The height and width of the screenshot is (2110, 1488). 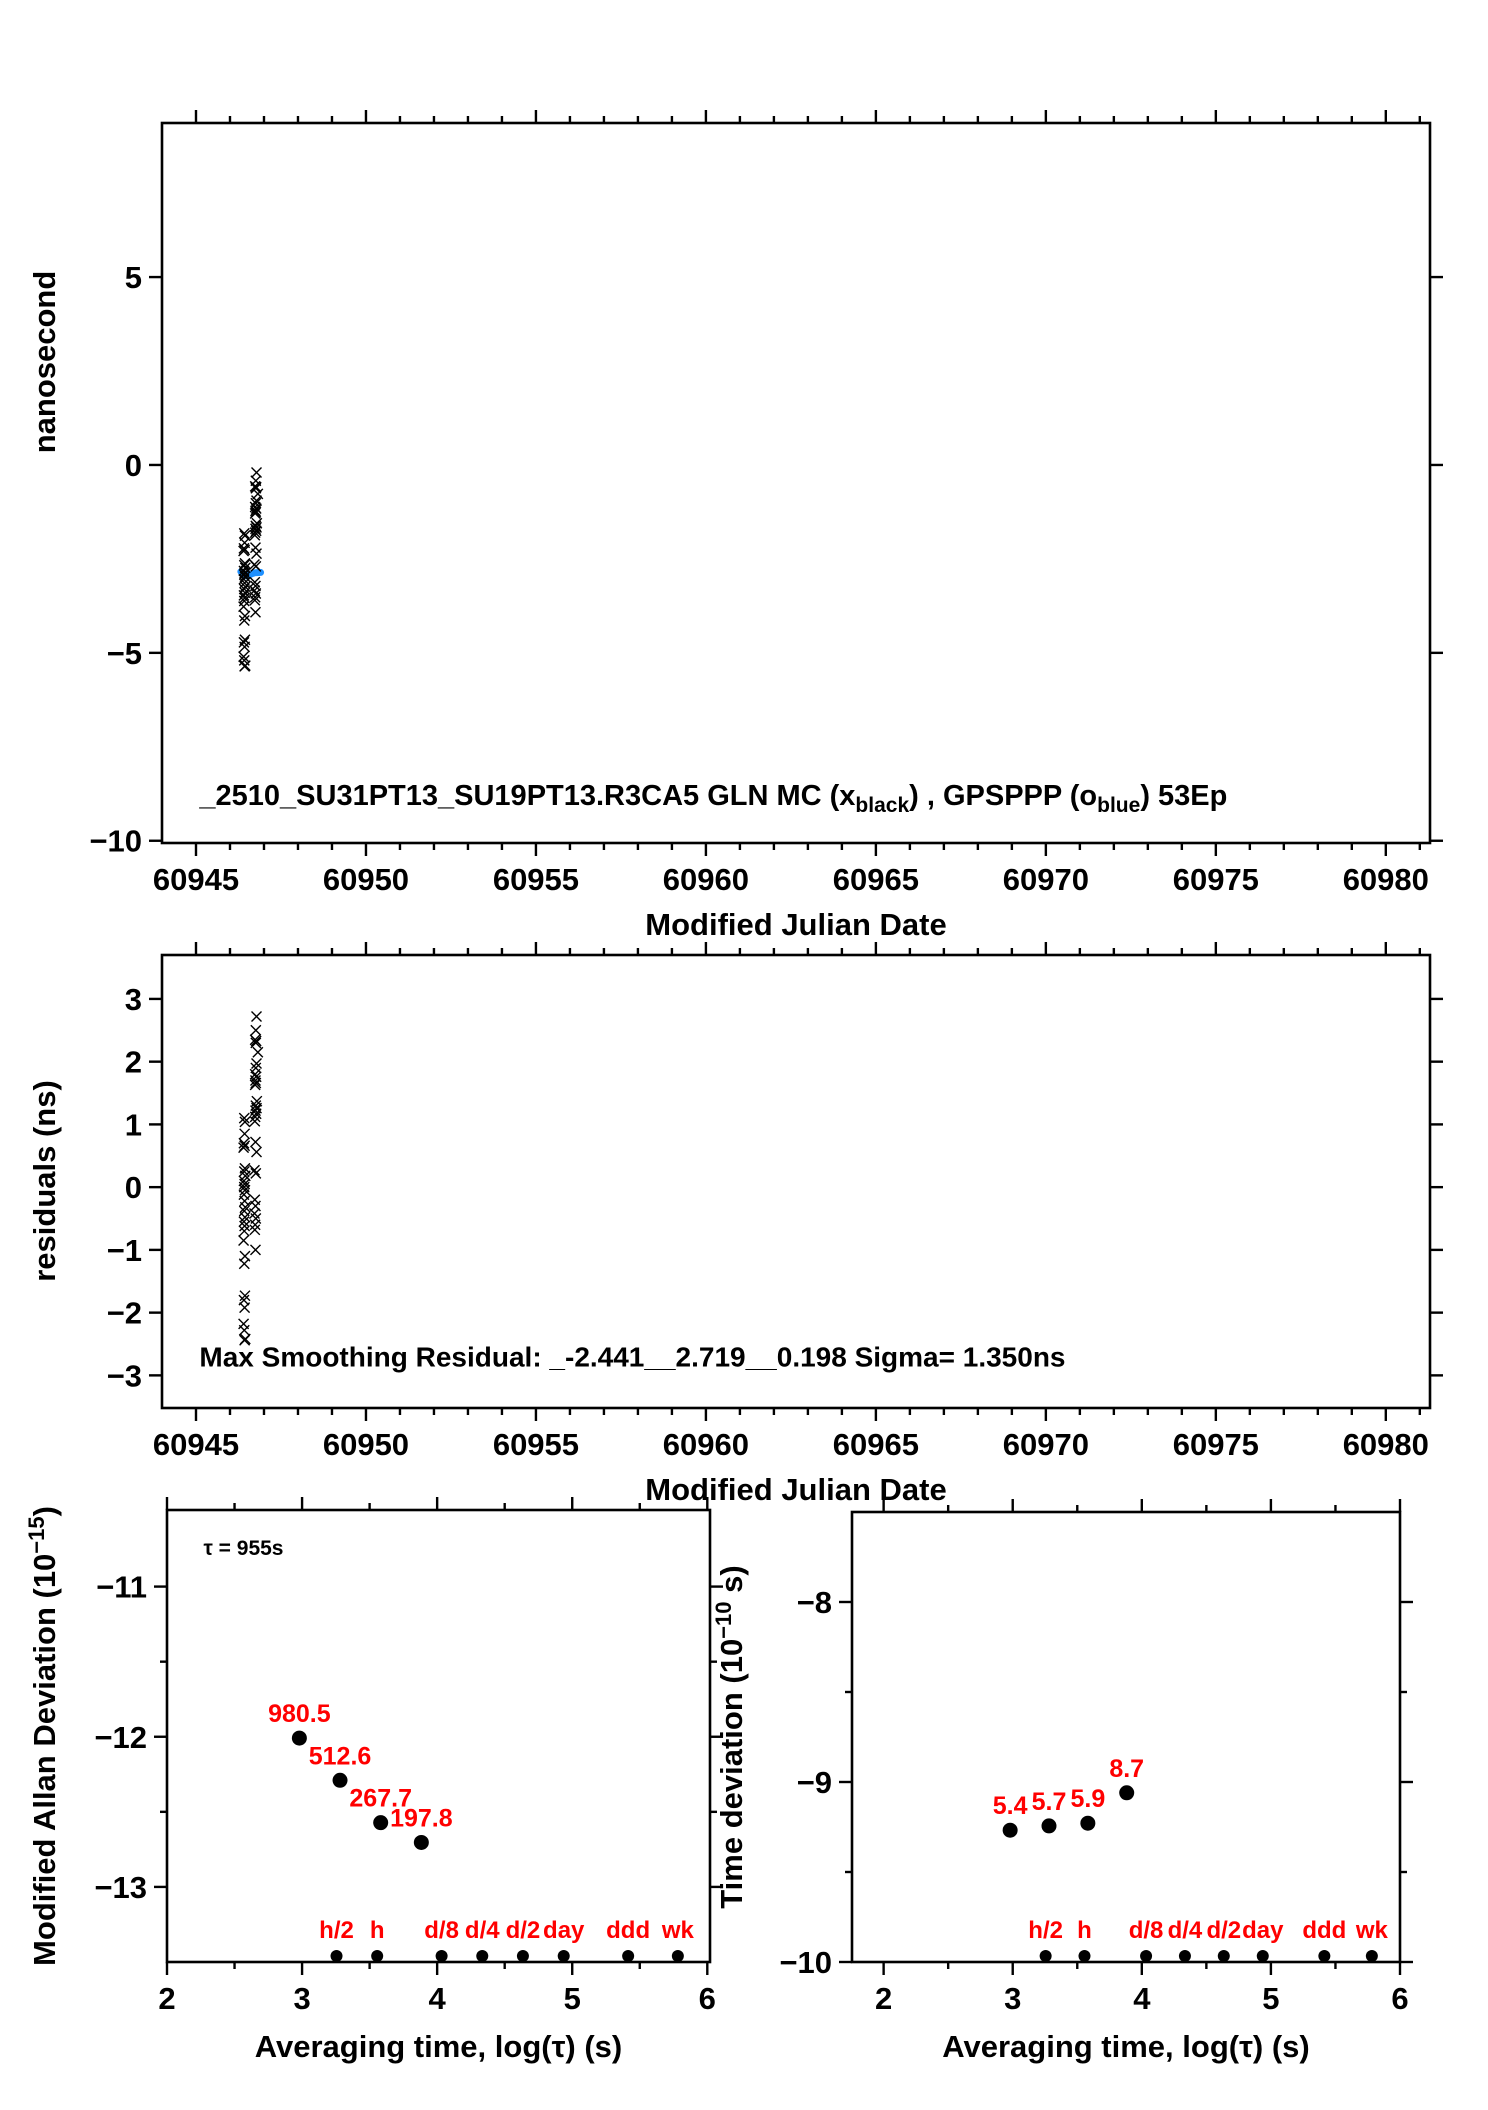 What do you see at coordinates (1263, 1930) in the screenshot?
I see `tdev-tau-marker-label: day` at bounding box center [1263, 1930].